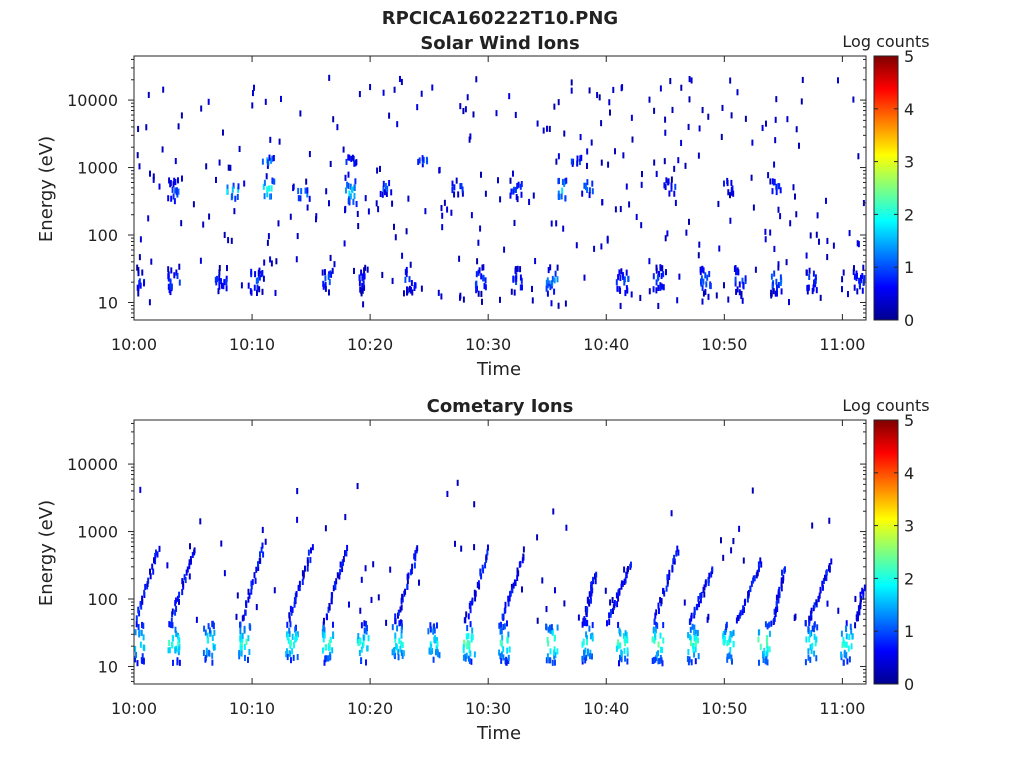 The height and width of the screenshot is (768, 1024). What do you see at coordinates (842, 708) in the screenshot?
I see `x-tick-label: 11:00` at bounding box center [842, 708].